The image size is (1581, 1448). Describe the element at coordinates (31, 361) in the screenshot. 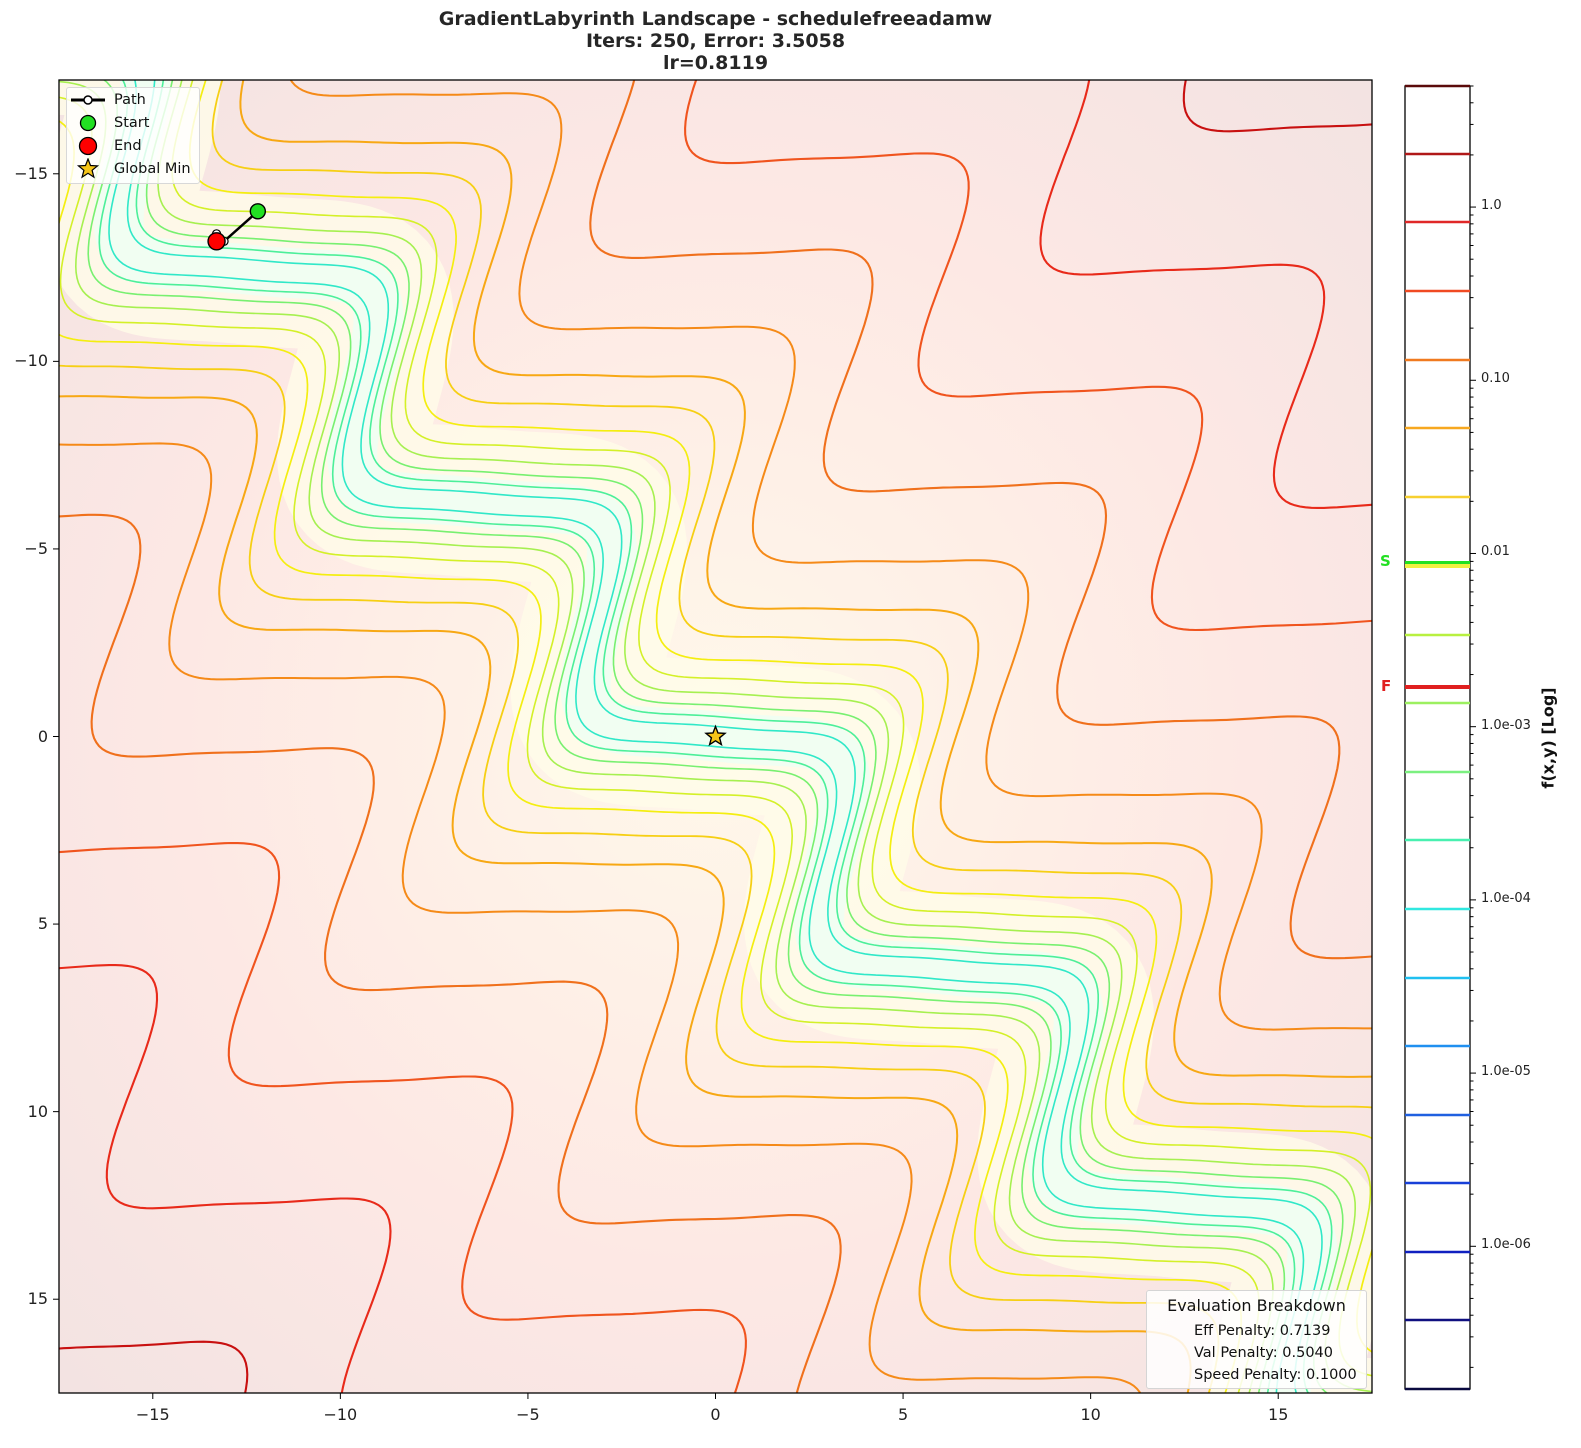

I see `y-tick-label: −10` at that location.